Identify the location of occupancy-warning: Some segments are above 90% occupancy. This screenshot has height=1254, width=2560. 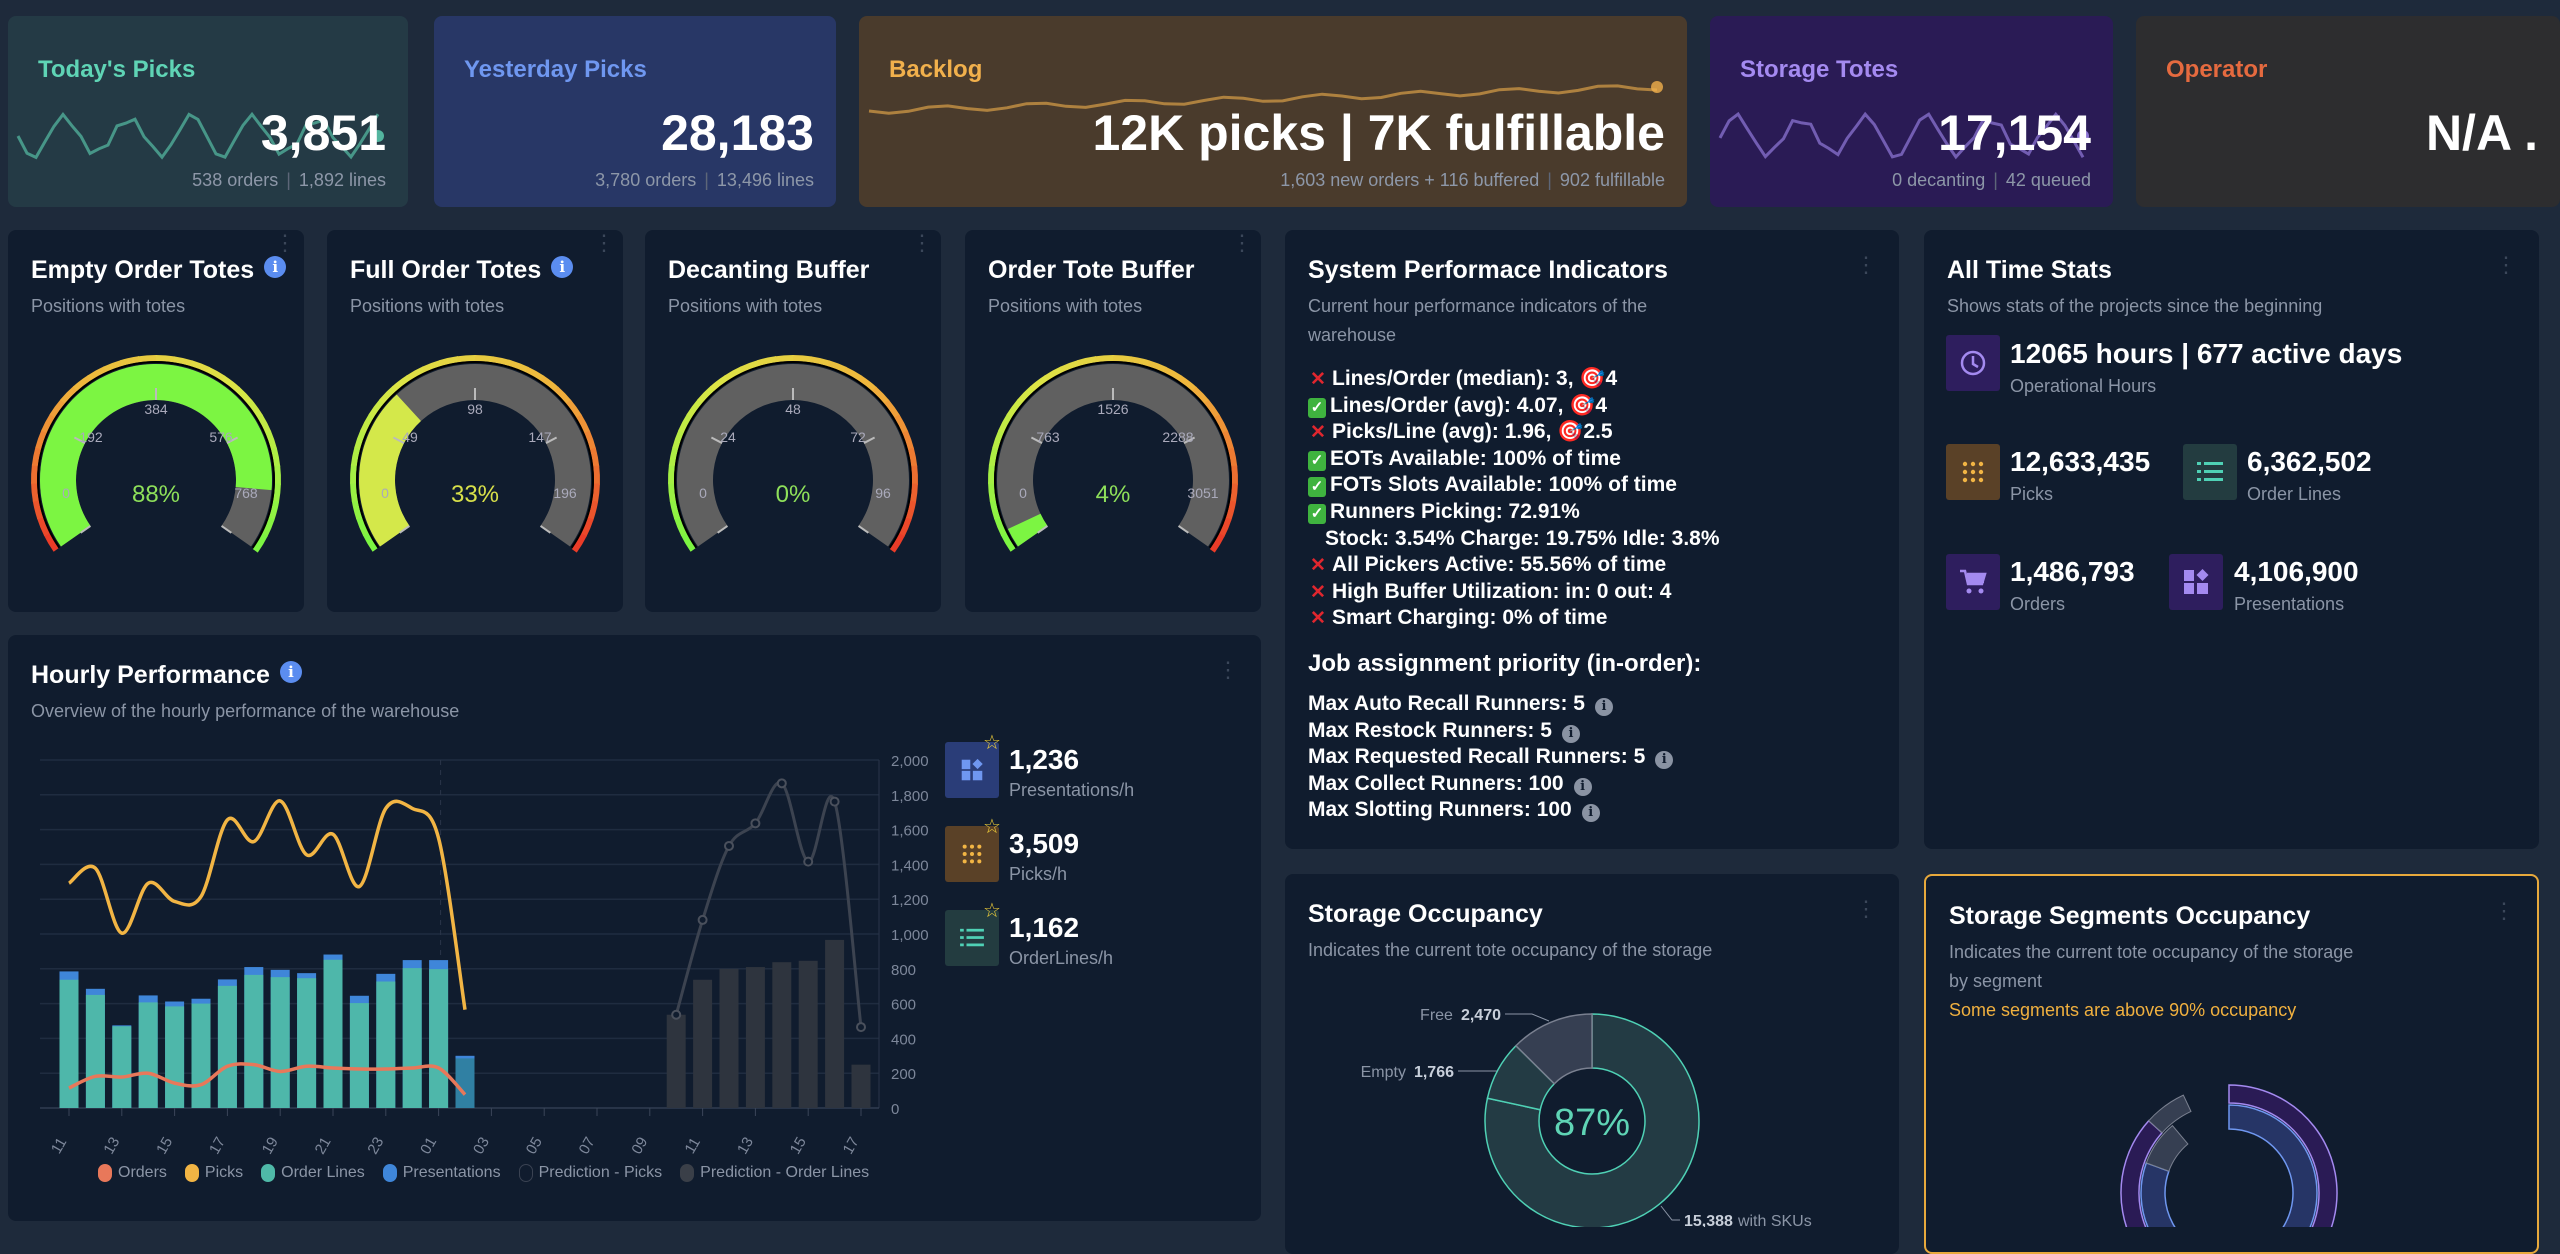
(2123, 1010).